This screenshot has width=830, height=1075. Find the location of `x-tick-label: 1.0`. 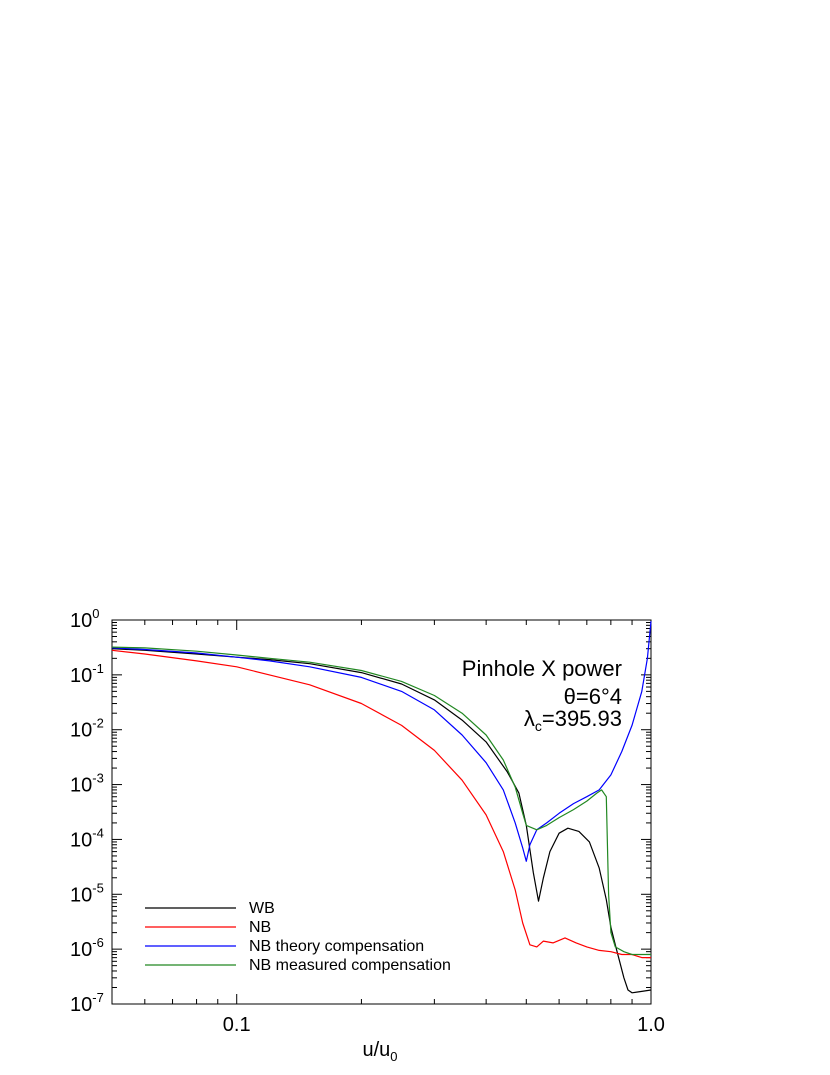

x-tick-label: 1.0 is located at coordinates (651, 1025).